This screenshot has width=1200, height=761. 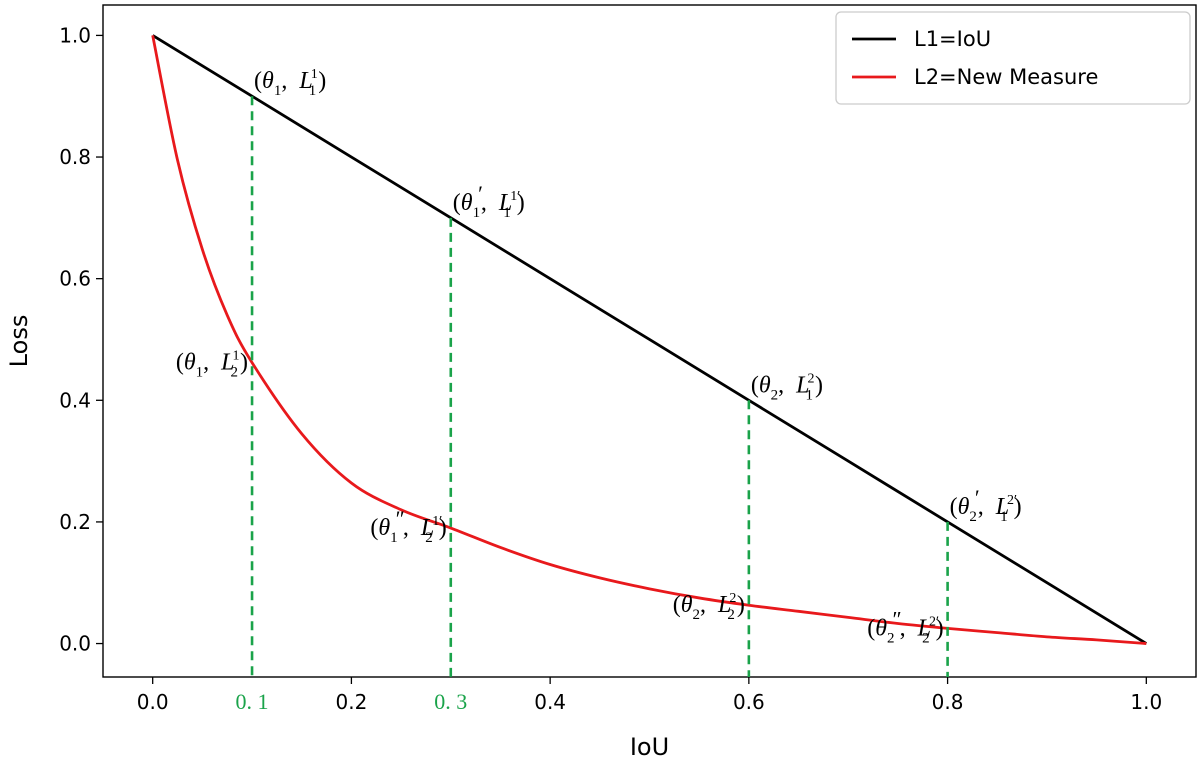 I want to click on point-annotation: (θ2′, L2′ 1), so click(x=986, y=505).